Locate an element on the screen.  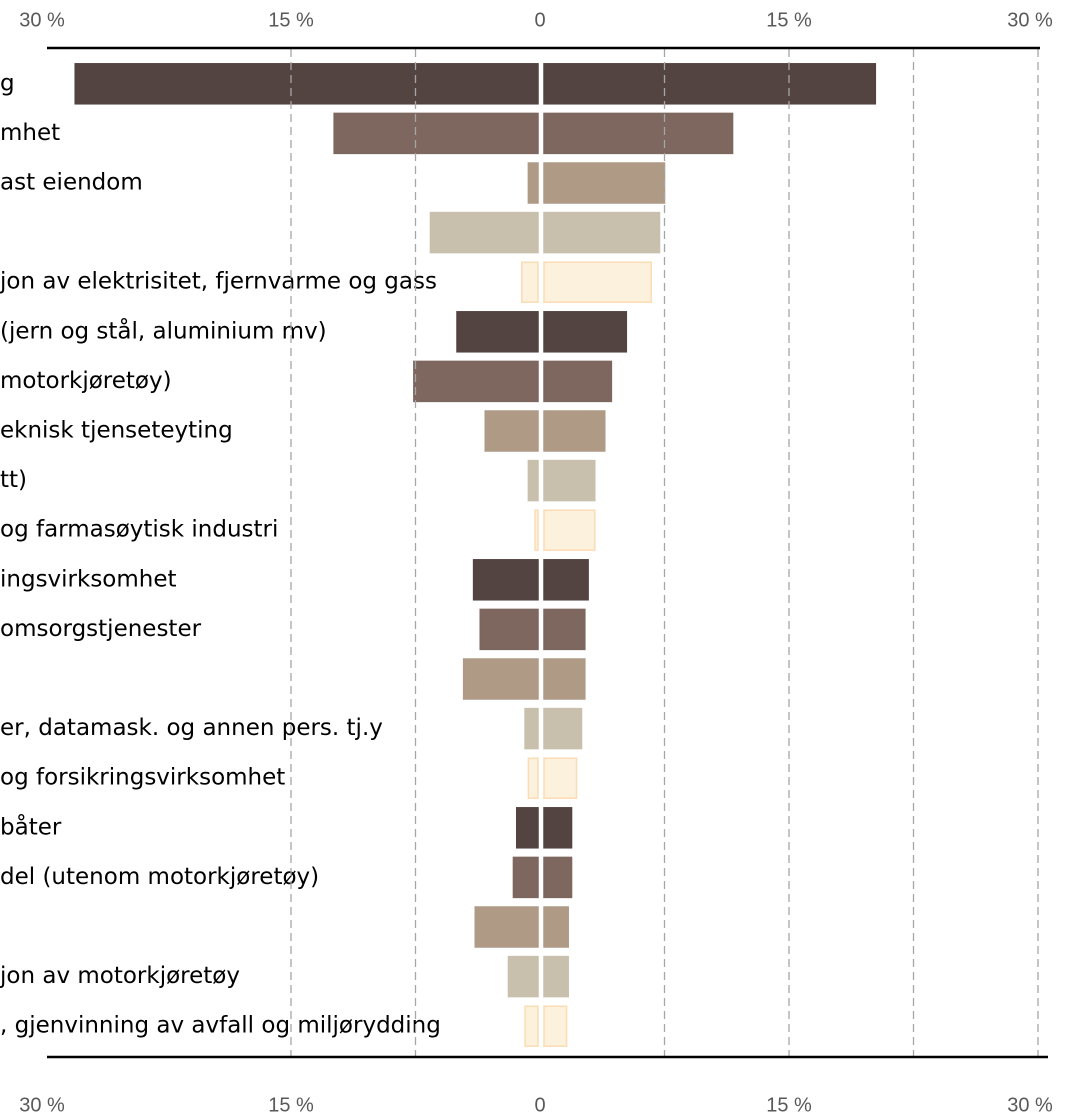
category-label: båter is located at coordinates (31, 826).